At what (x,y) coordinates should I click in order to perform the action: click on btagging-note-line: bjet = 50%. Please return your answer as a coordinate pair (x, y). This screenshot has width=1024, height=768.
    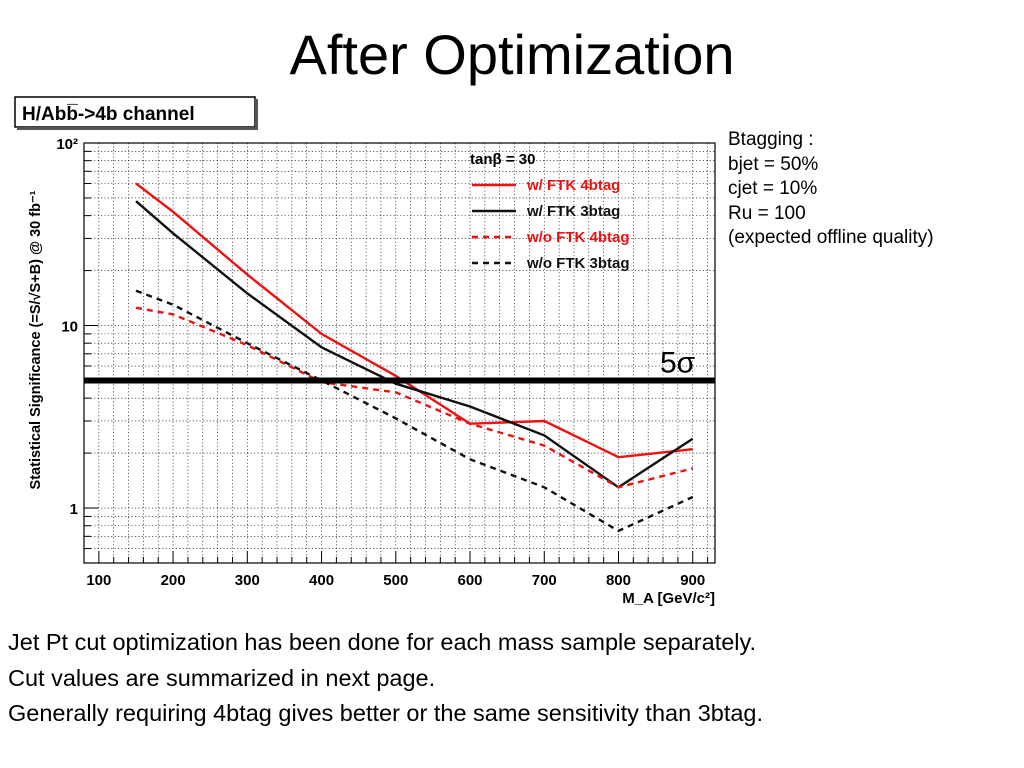
    Looking at the image, I should click on (773, 164).